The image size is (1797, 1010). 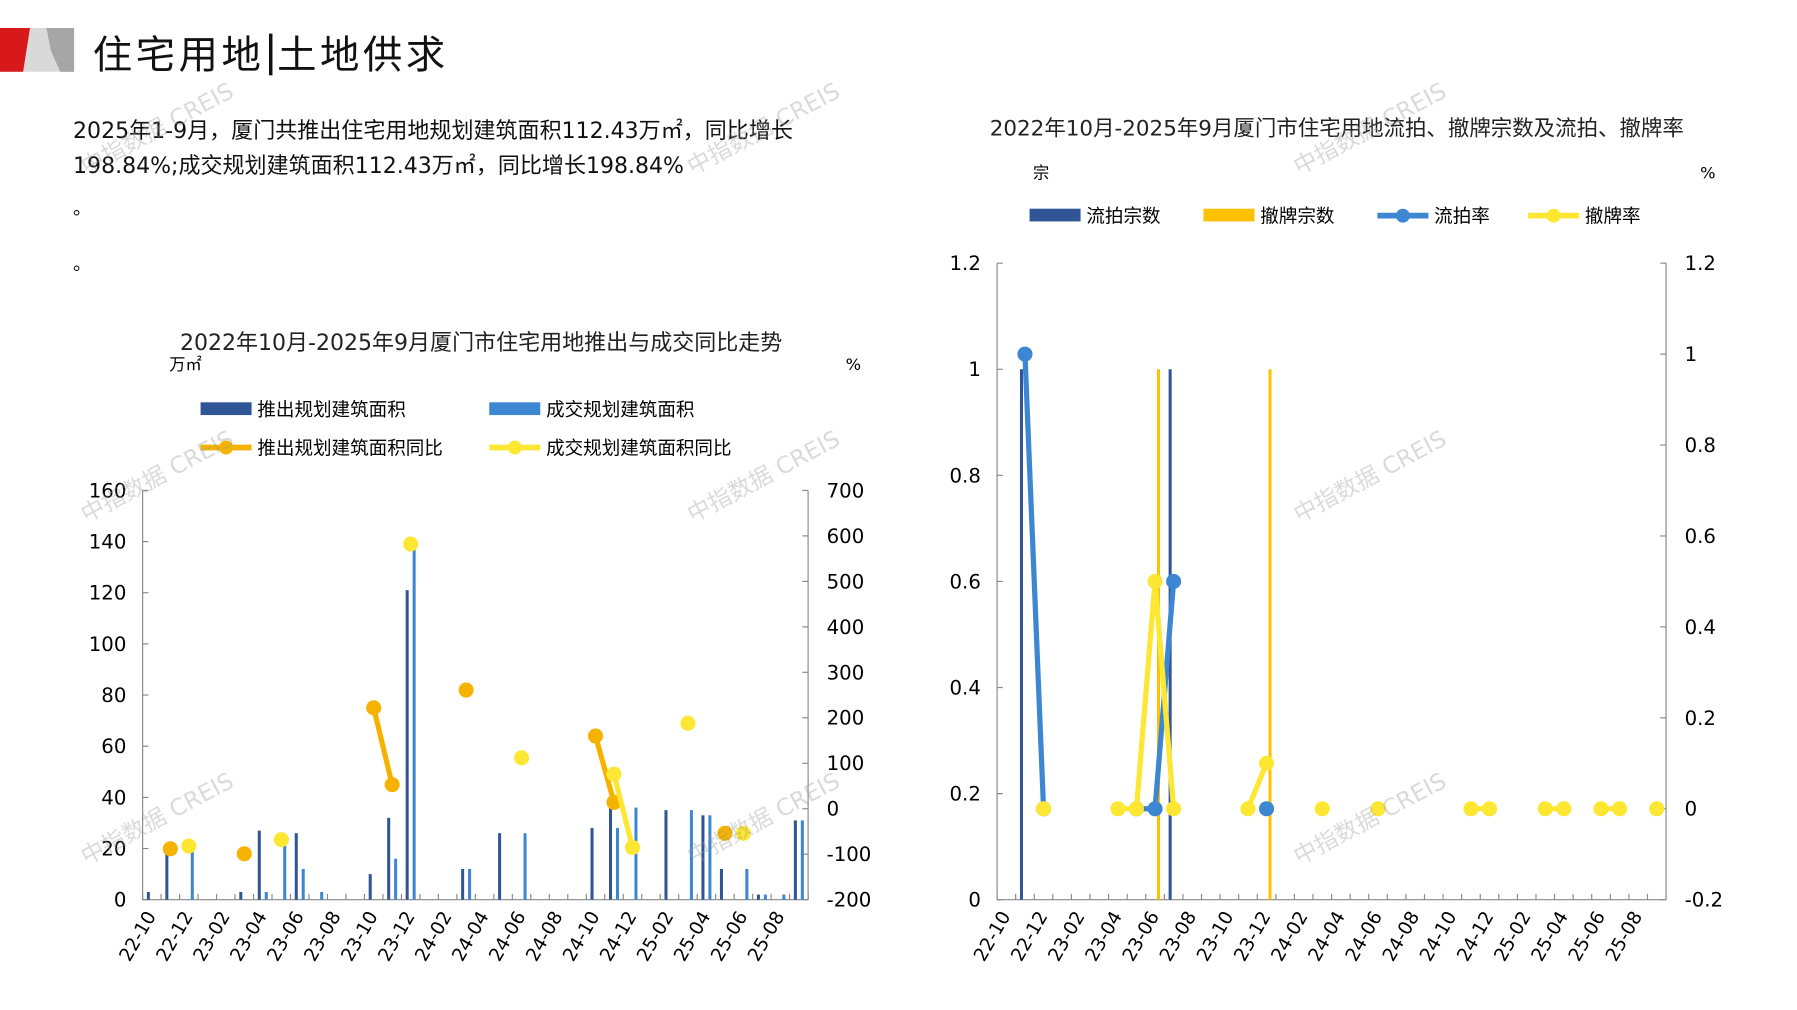 What do you see at coordinates (846, 672) in the screenshot?
I see `y2-tick-label: 300` at bounding box center [846, 672].